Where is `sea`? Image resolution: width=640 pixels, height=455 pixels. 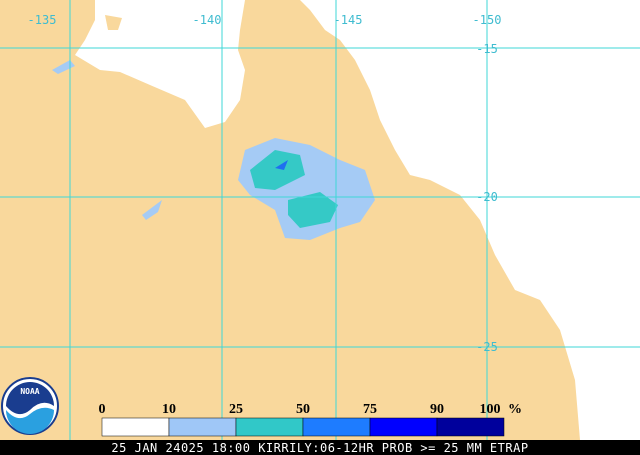
sea is located at coordinates (122, 64).